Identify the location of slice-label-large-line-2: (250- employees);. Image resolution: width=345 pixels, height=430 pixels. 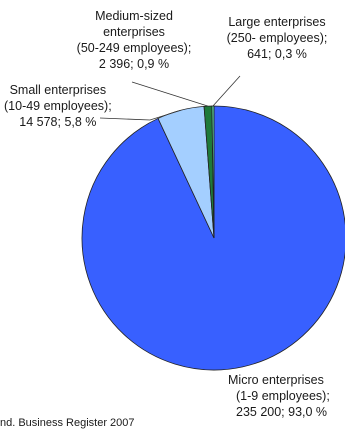
(277, 38).